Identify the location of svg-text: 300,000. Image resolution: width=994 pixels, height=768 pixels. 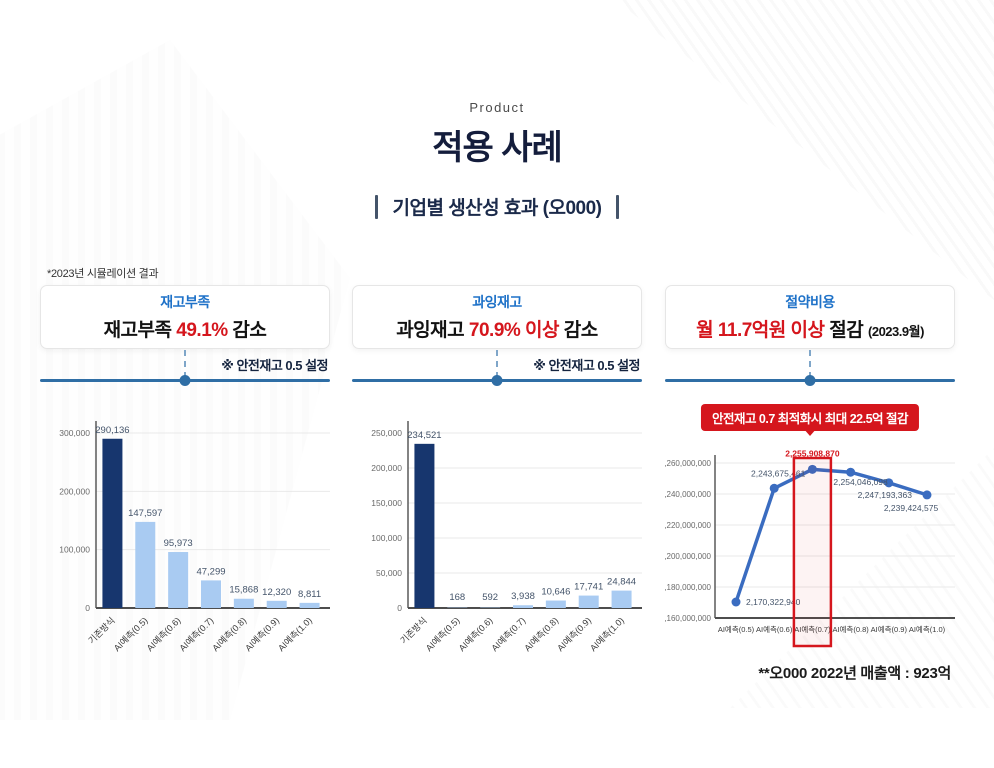
(74, 433).